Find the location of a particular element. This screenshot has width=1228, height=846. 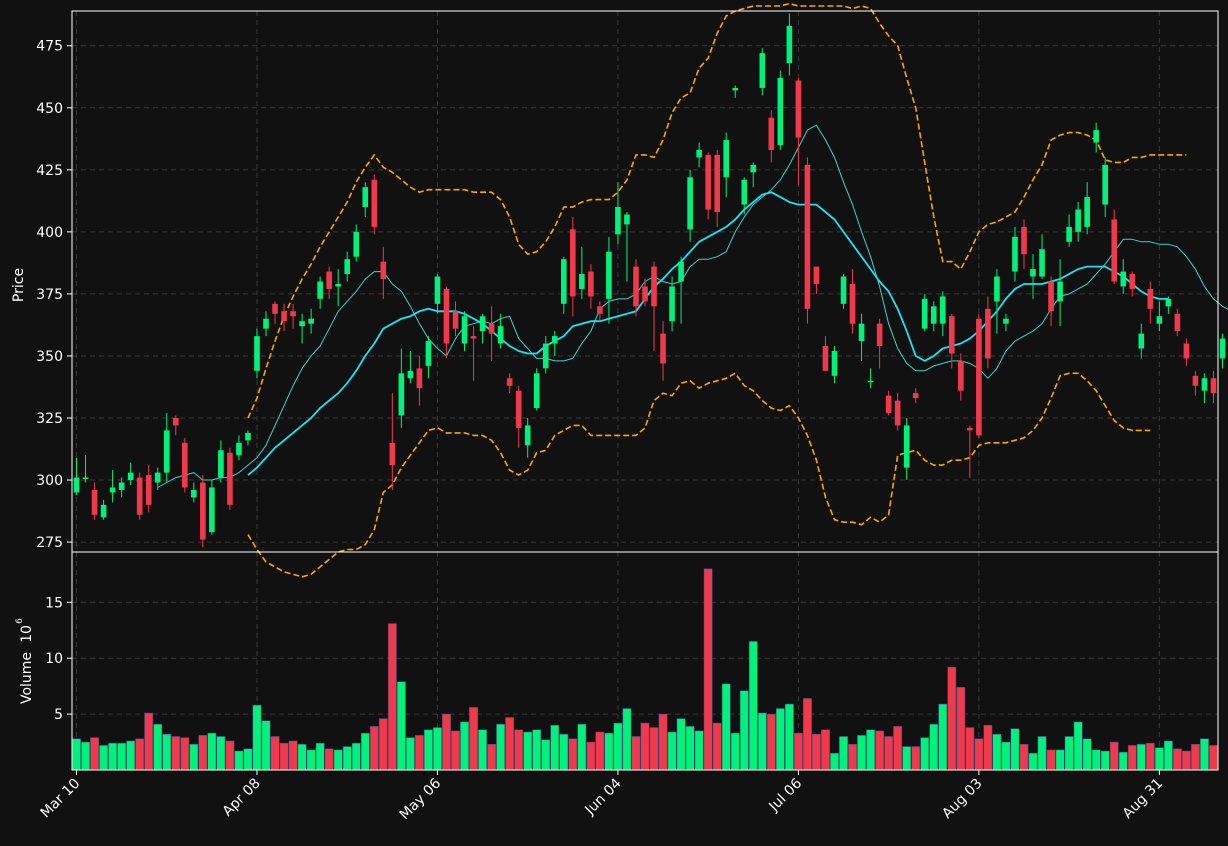

price-tick-label: 325 is located at coordinates (49, 419).